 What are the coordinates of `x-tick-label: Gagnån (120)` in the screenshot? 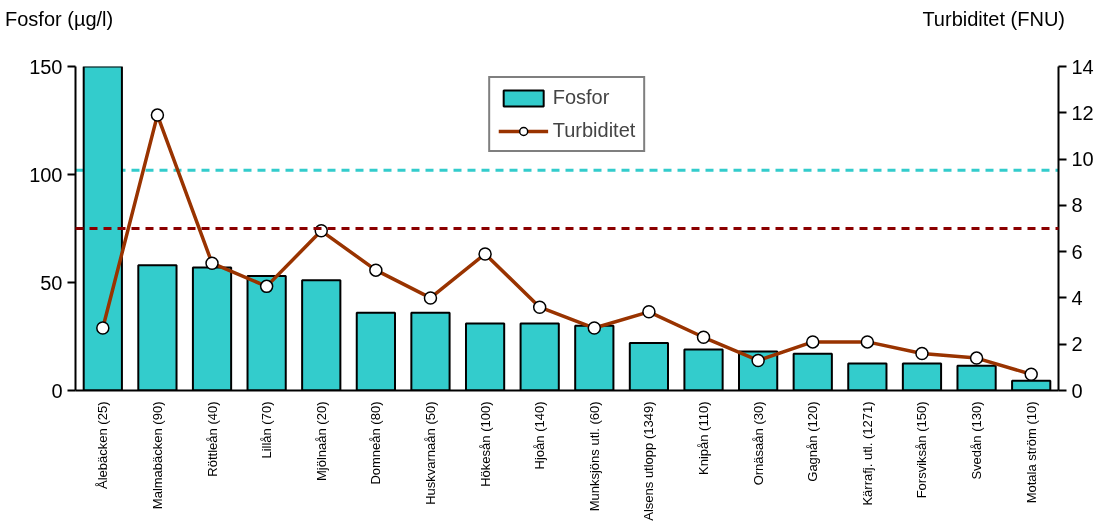 It's located at (813, 441).